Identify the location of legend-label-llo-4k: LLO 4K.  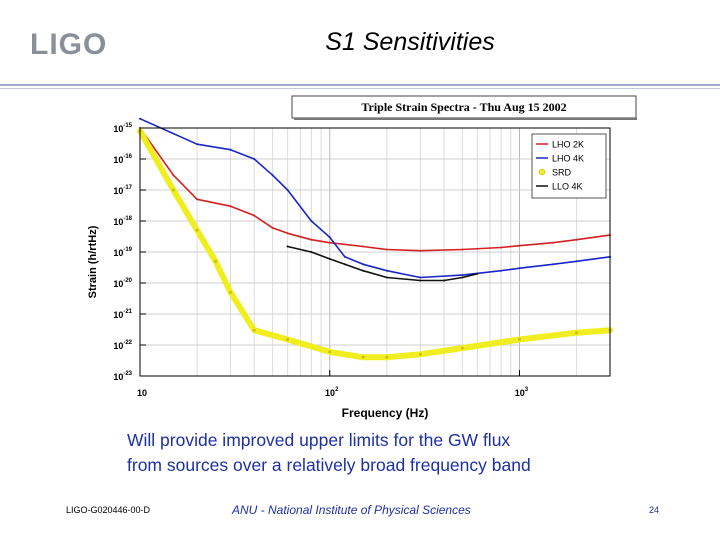
(567, 187).